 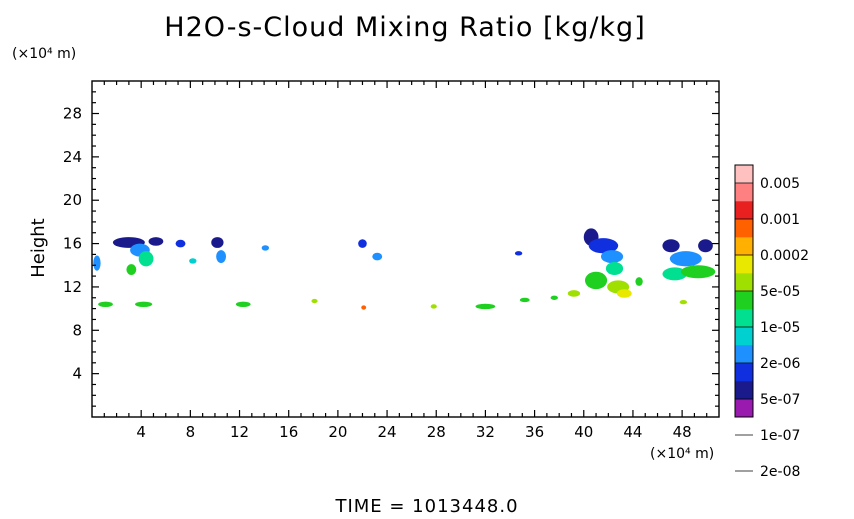 I want to click on x-tick-label: 48, so click(x=682, y=432).